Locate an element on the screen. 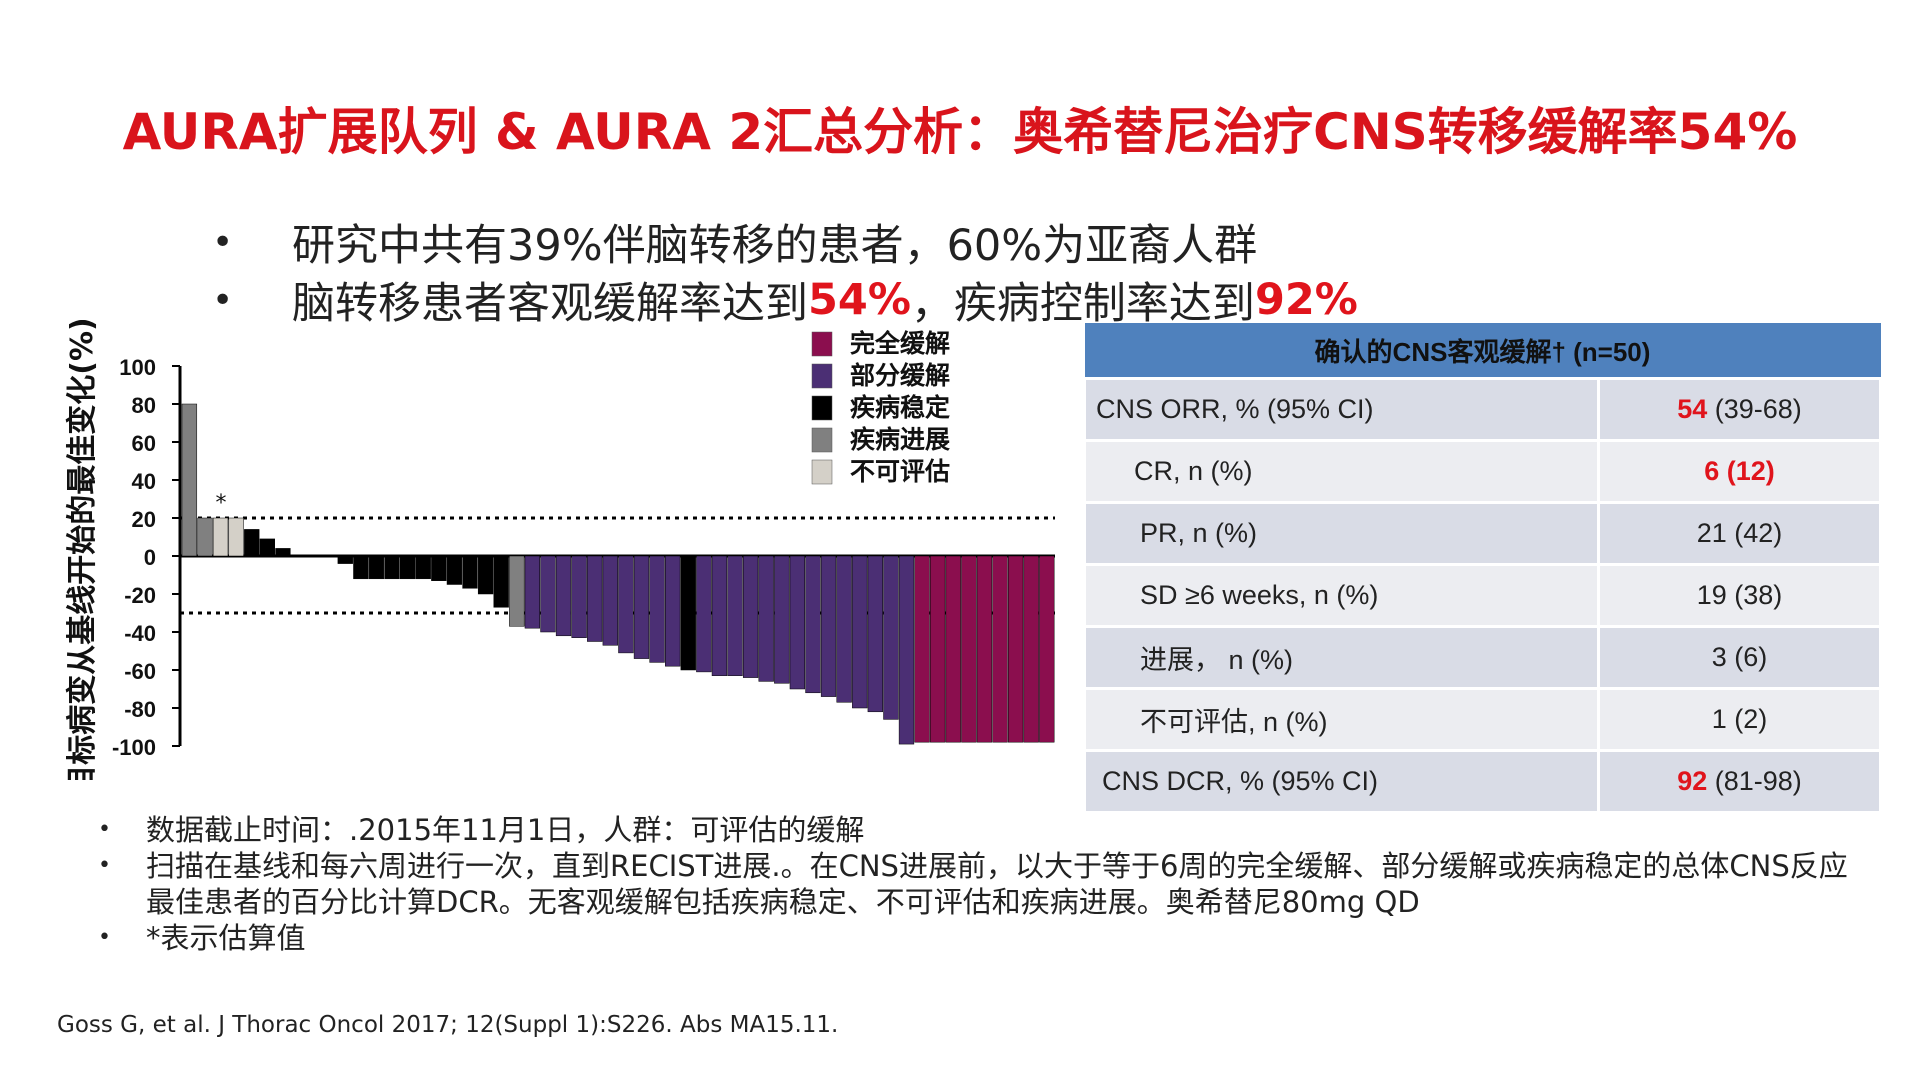  legend-label: 疾病稳定 is located at coordinates (900, 407).